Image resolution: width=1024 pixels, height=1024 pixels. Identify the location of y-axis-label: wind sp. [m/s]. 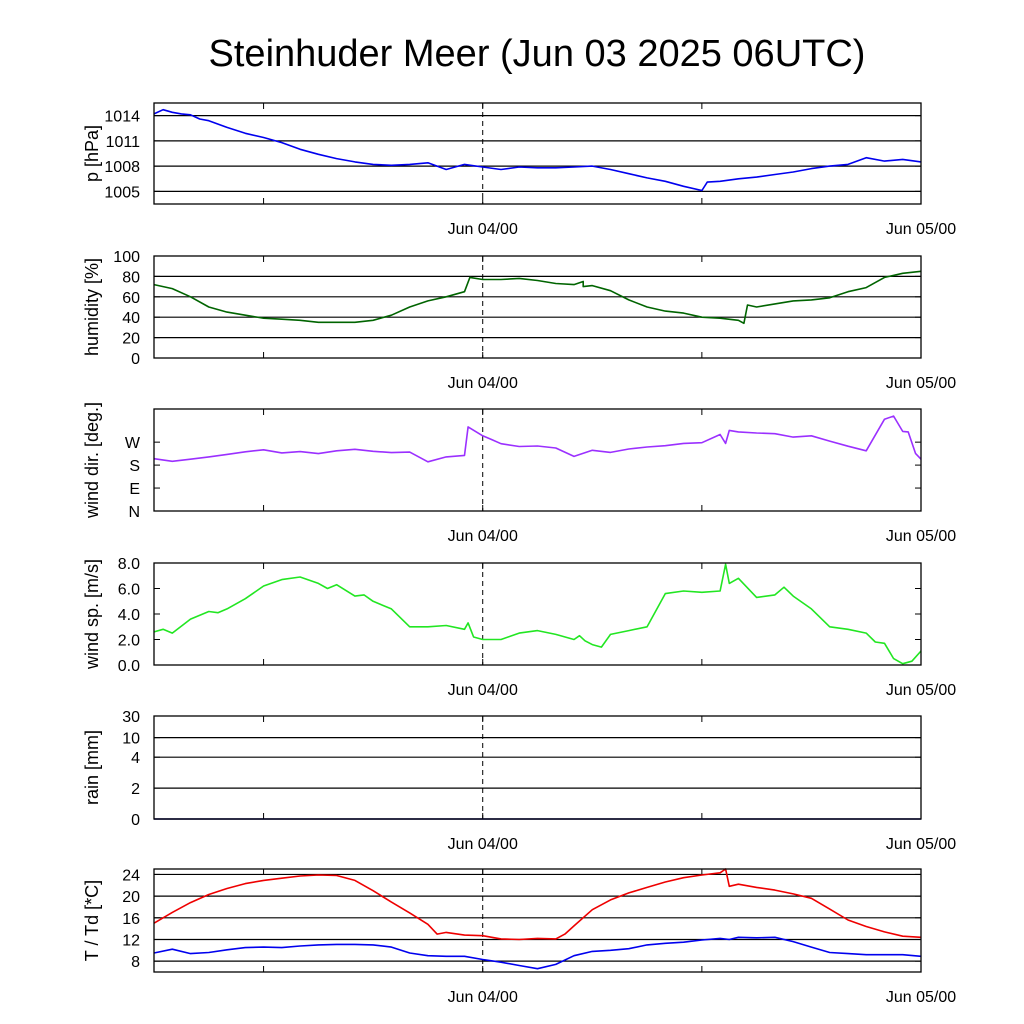
(92, 614).